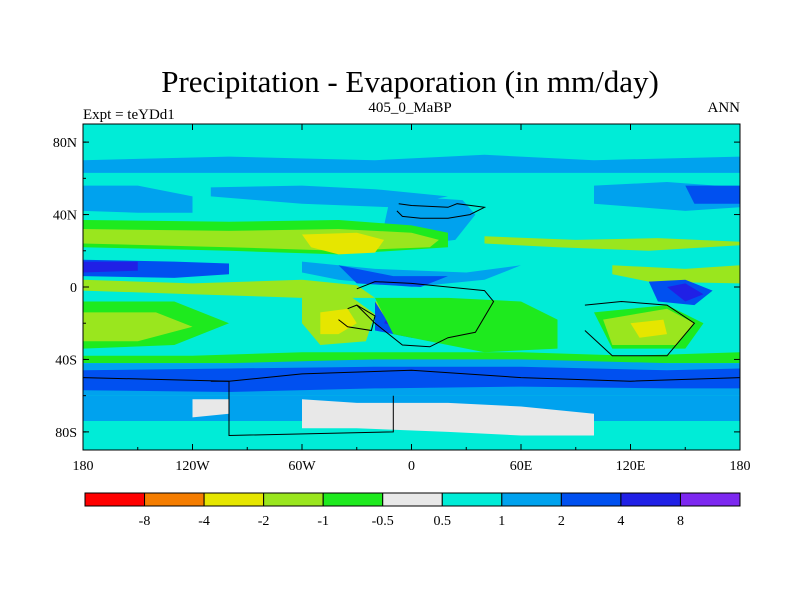 The height and width of the screenshot is (600, 800). I want to click on colorbar-label: 0.5, so click(443, 521).